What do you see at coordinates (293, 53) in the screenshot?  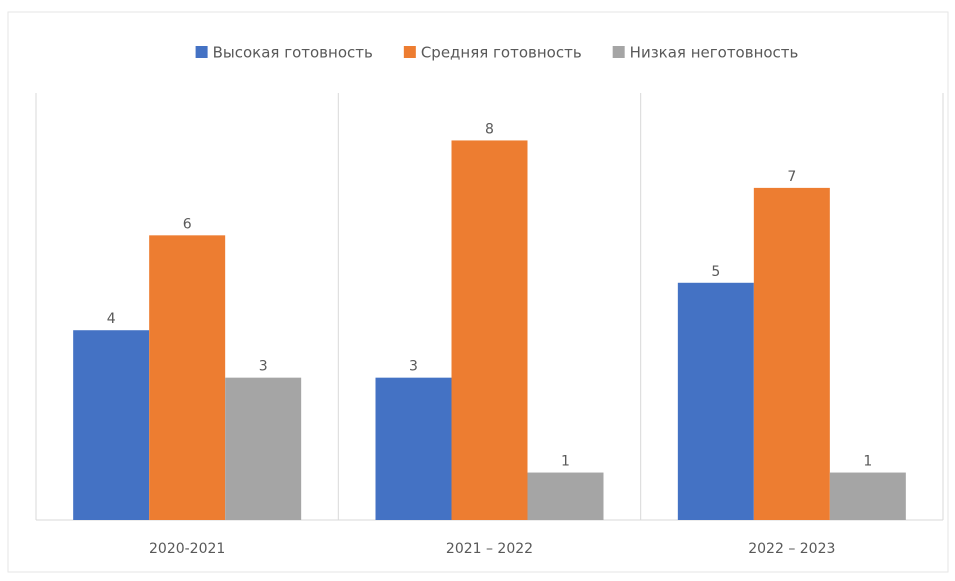 I see `legend-label: Высокая готовность` at bounding box center [293, 53].